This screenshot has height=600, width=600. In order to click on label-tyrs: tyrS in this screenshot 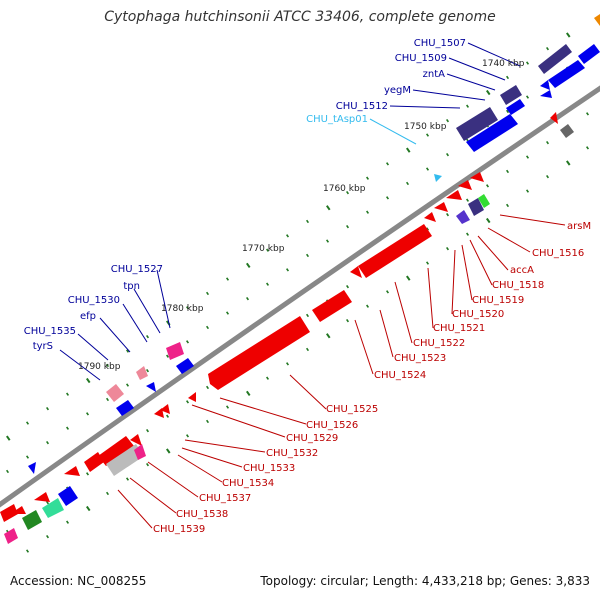, I will do `click(43, 346)`.